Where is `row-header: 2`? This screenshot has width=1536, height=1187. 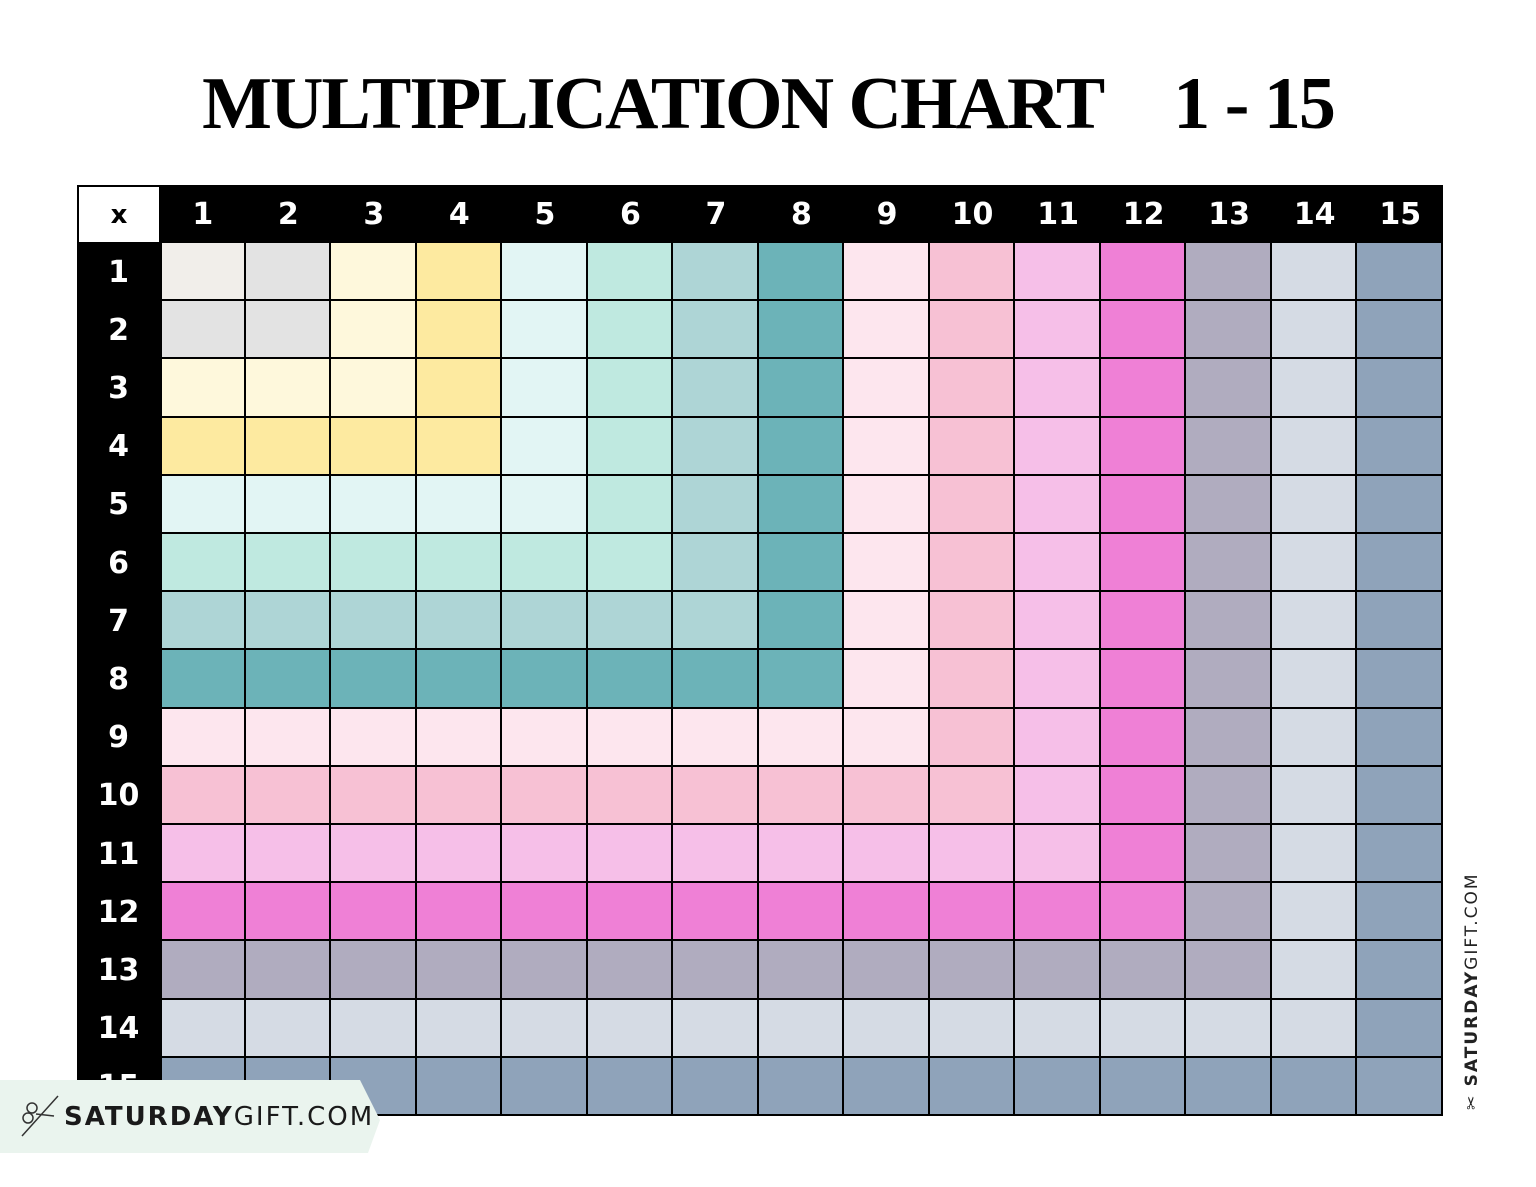 row-header: 2 is located at coordinates (118, 330).